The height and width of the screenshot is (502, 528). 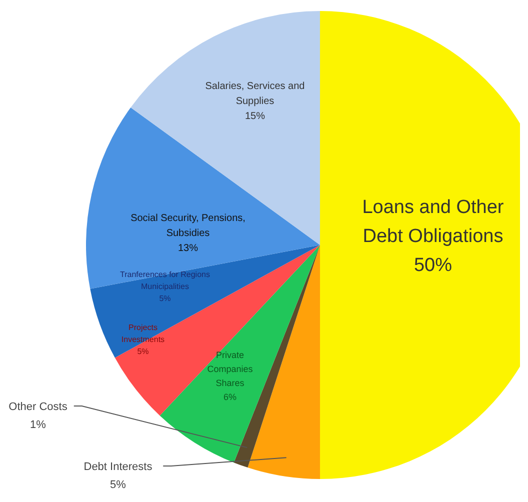 What do you see at coordinates (230, 369) in the screenshot?
I see `slice-label: Private Companies Shares` at bounding box center [230, 369].